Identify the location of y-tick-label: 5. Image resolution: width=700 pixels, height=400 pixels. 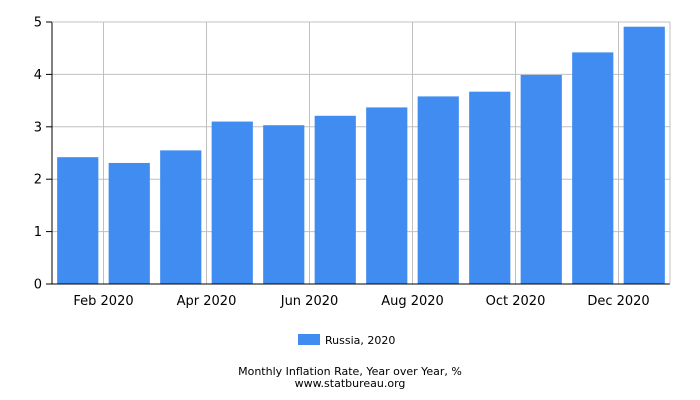
(38, 23).